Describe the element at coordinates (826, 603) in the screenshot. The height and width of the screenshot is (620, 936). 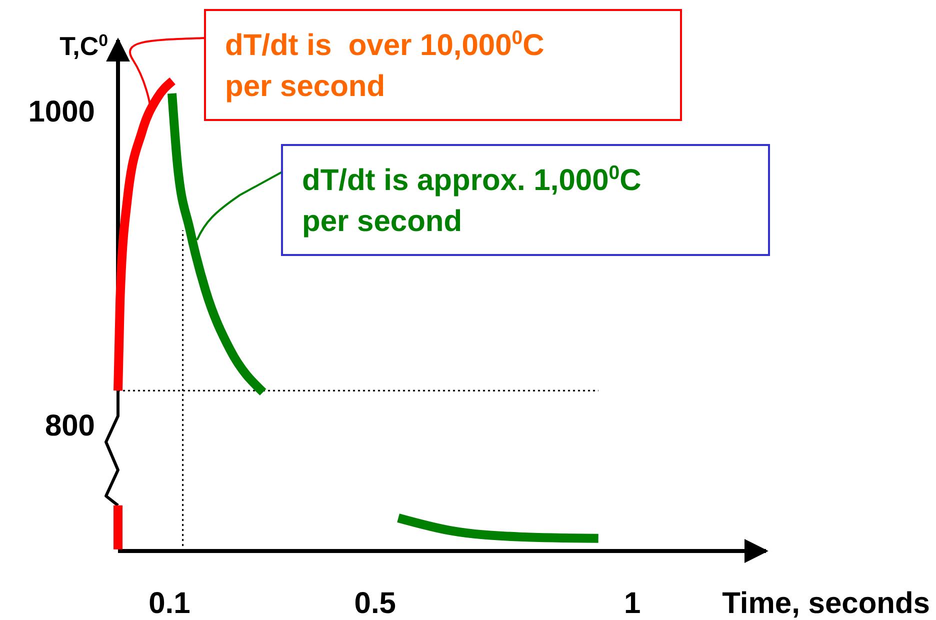
I see `x-axis-title: Time, seconds` at that location.